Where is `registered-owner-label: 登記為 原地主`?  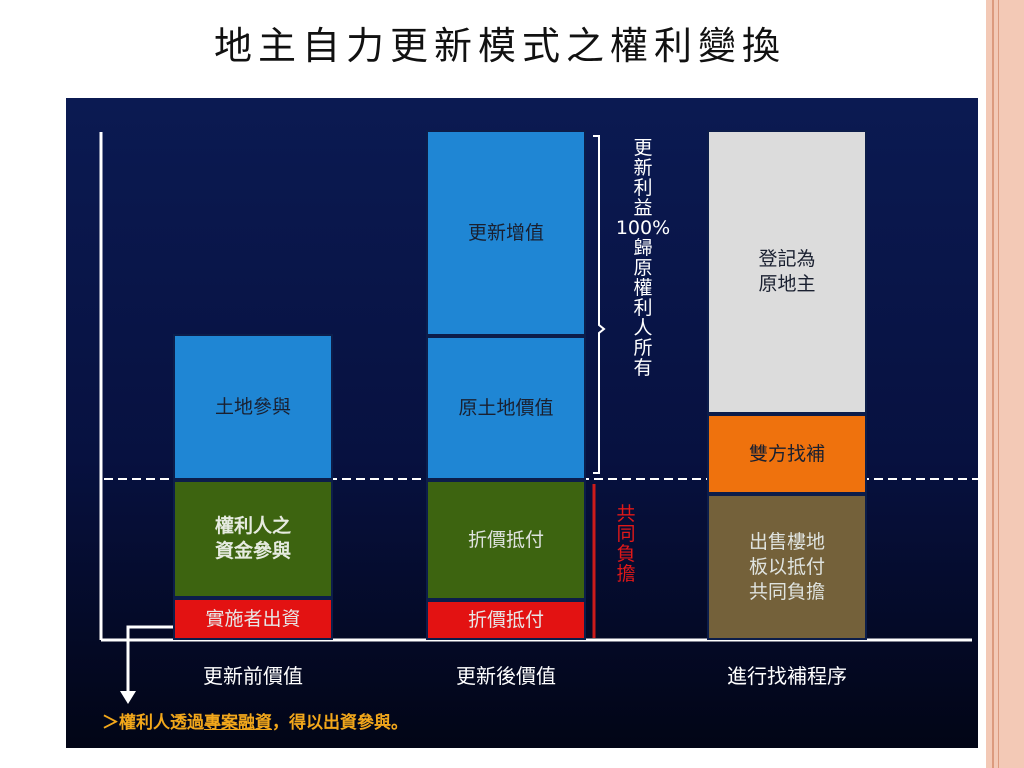 registered-owner-label: 登記為 原地主 is located at coordinates (786, 272).